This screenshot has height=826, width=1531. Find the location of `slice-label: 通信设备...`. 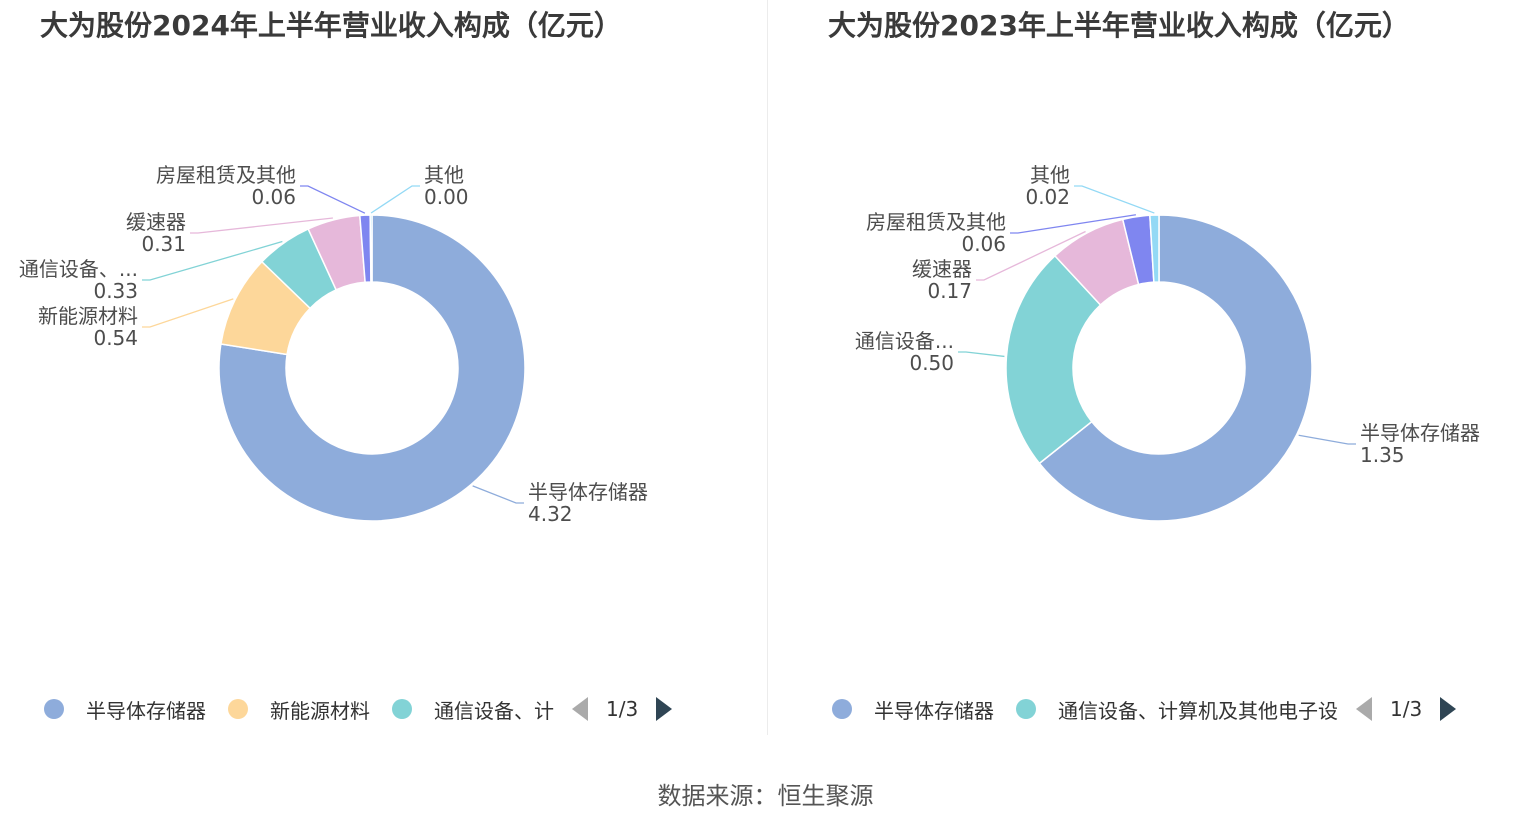

slice-label: 通信设备... is located at coordinates (904, 341).